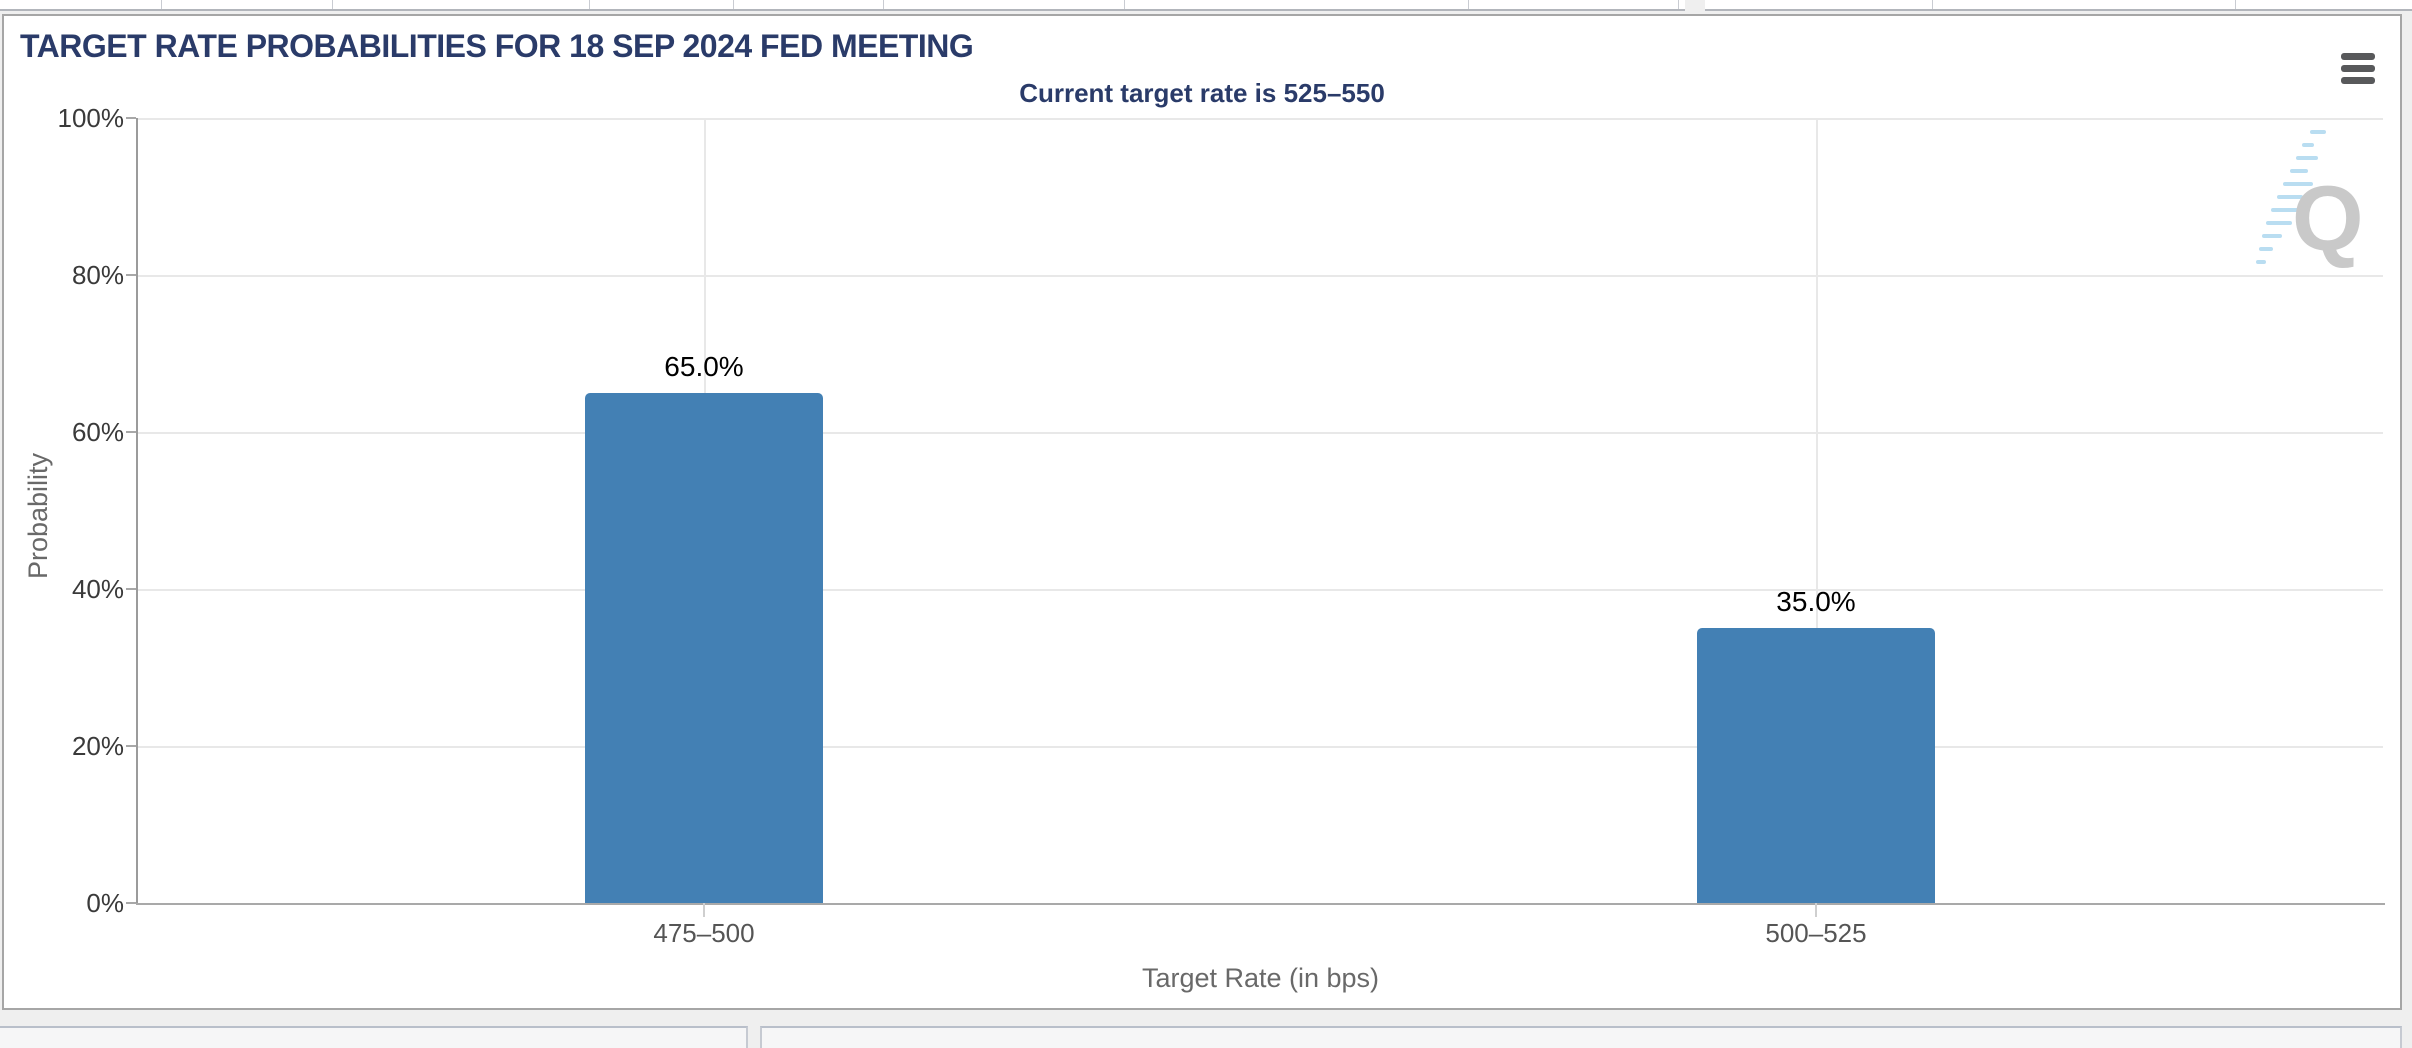 The width and height of the screenshot is (2412, 1048). What do you see at coordinates (704, 933) in the screenshot?
I see `x-category-label: 475–500` at bounding box center [704, 933].